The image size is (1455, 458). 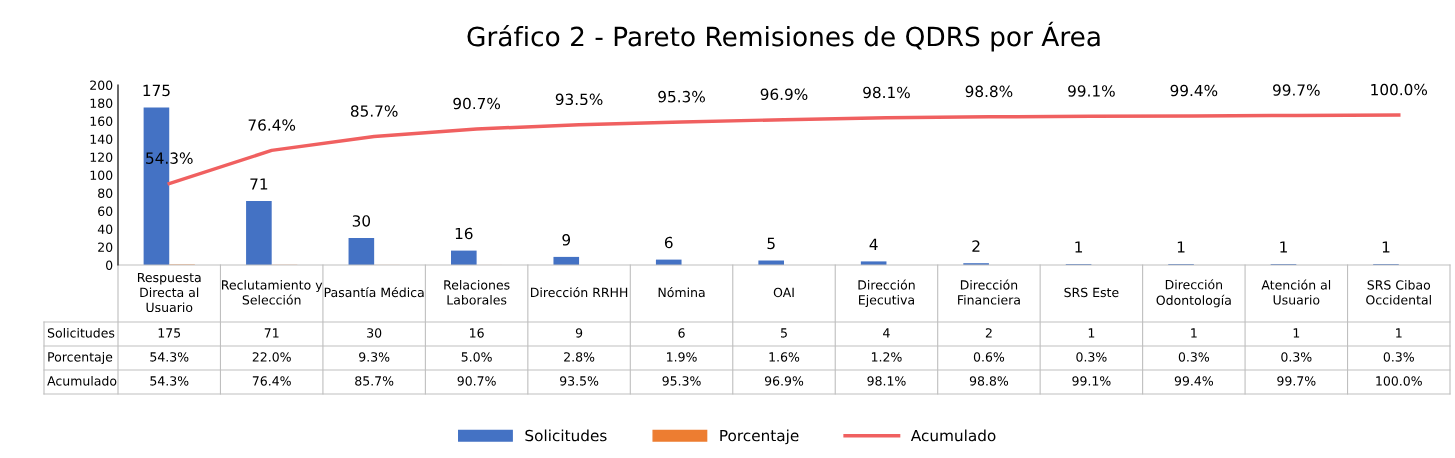 What do you see at coordinates (566, 240) in the screenshot?
I see `text: 9` at bounding box center [566, 240].